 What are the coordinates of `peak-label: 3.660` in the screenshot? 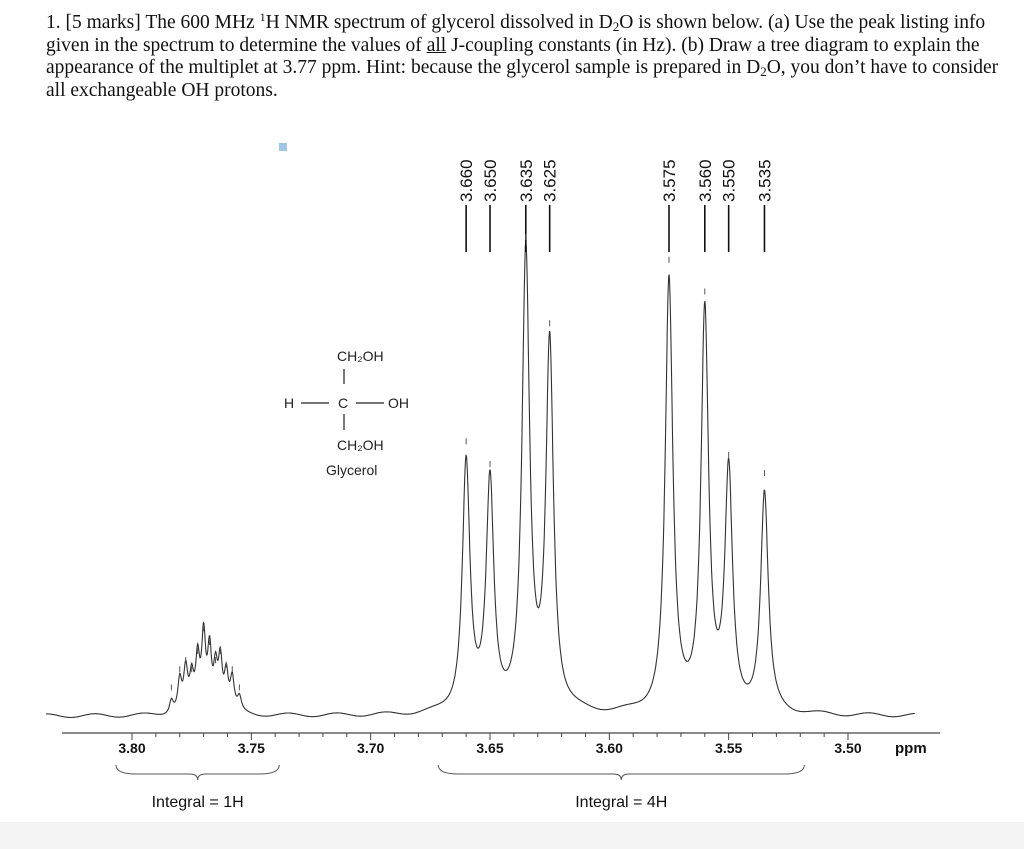 It's located at (466, 180).